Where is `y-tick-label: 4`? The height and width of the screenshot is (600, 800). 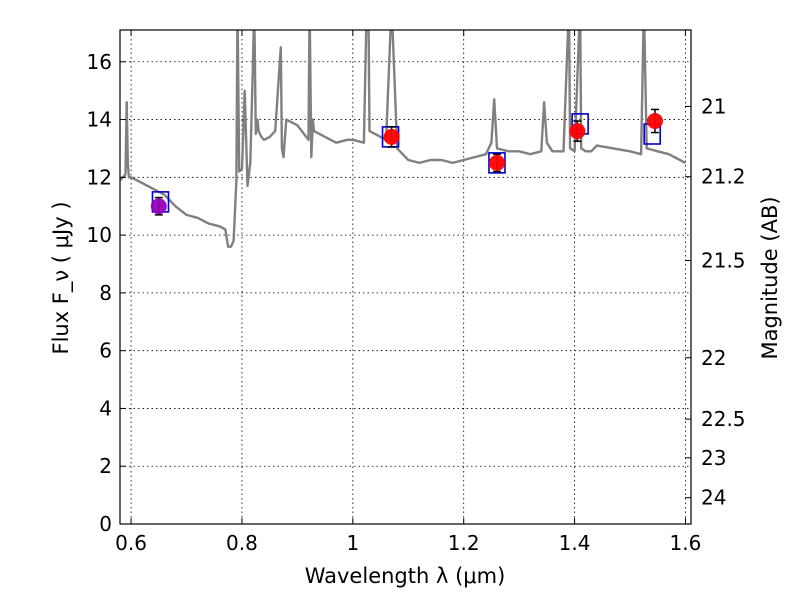 y-tick-label: 4 is located at coordinates (105, 408).